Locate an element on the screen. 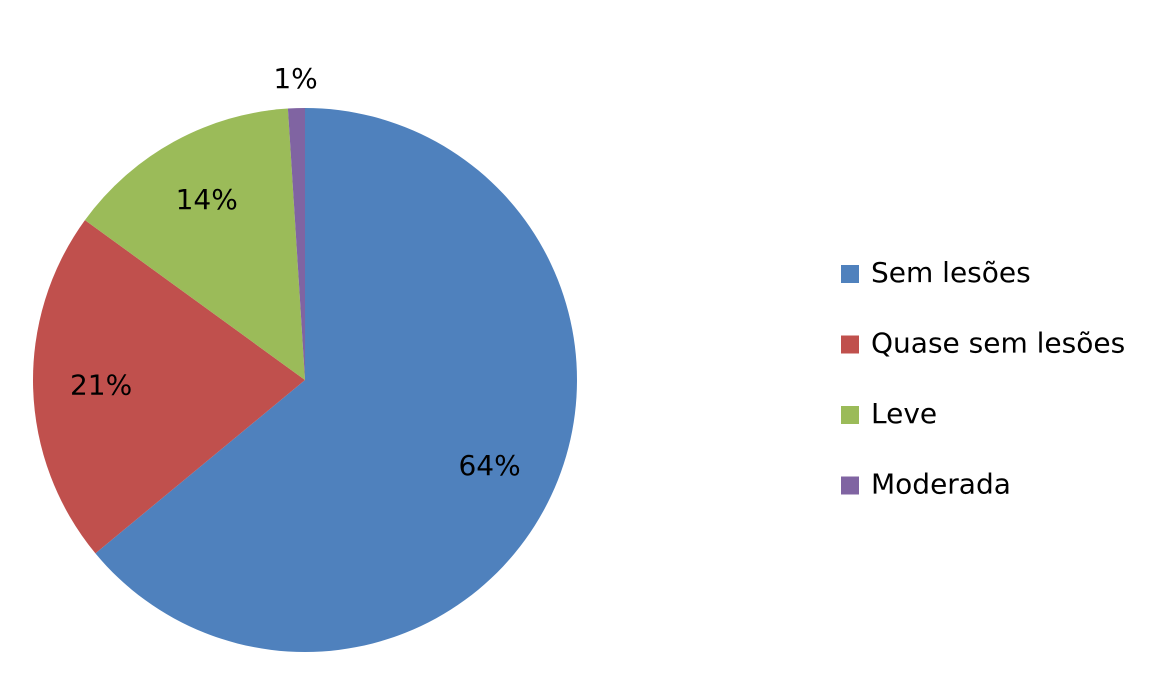  data-label: 64% is located at coordinates (489, 465).